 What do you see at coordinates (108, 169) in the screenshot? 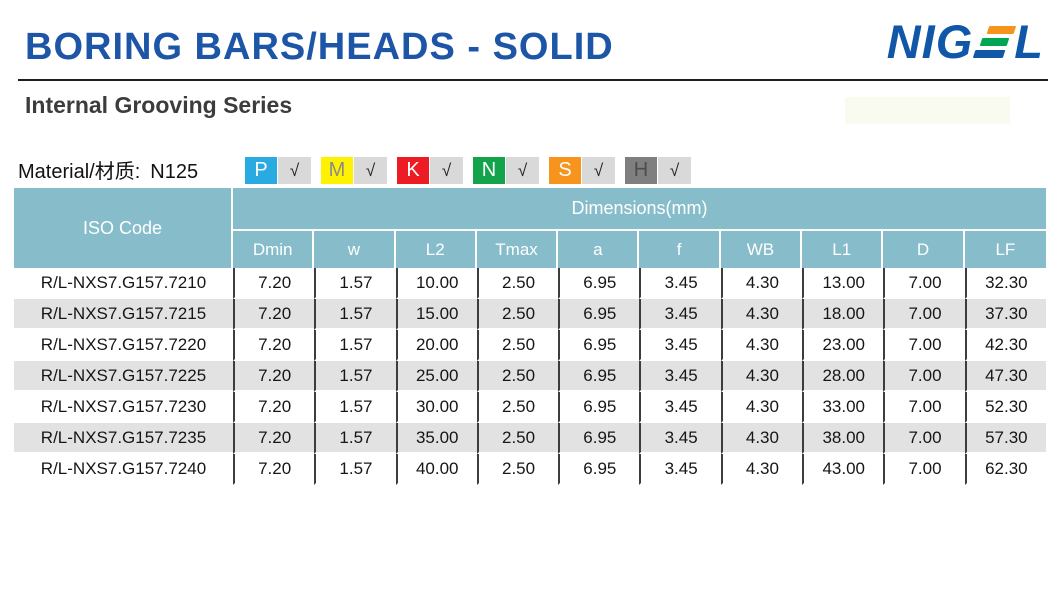
I see `material-label-line: Material/材质: N125` at bounding box center [108, 169].